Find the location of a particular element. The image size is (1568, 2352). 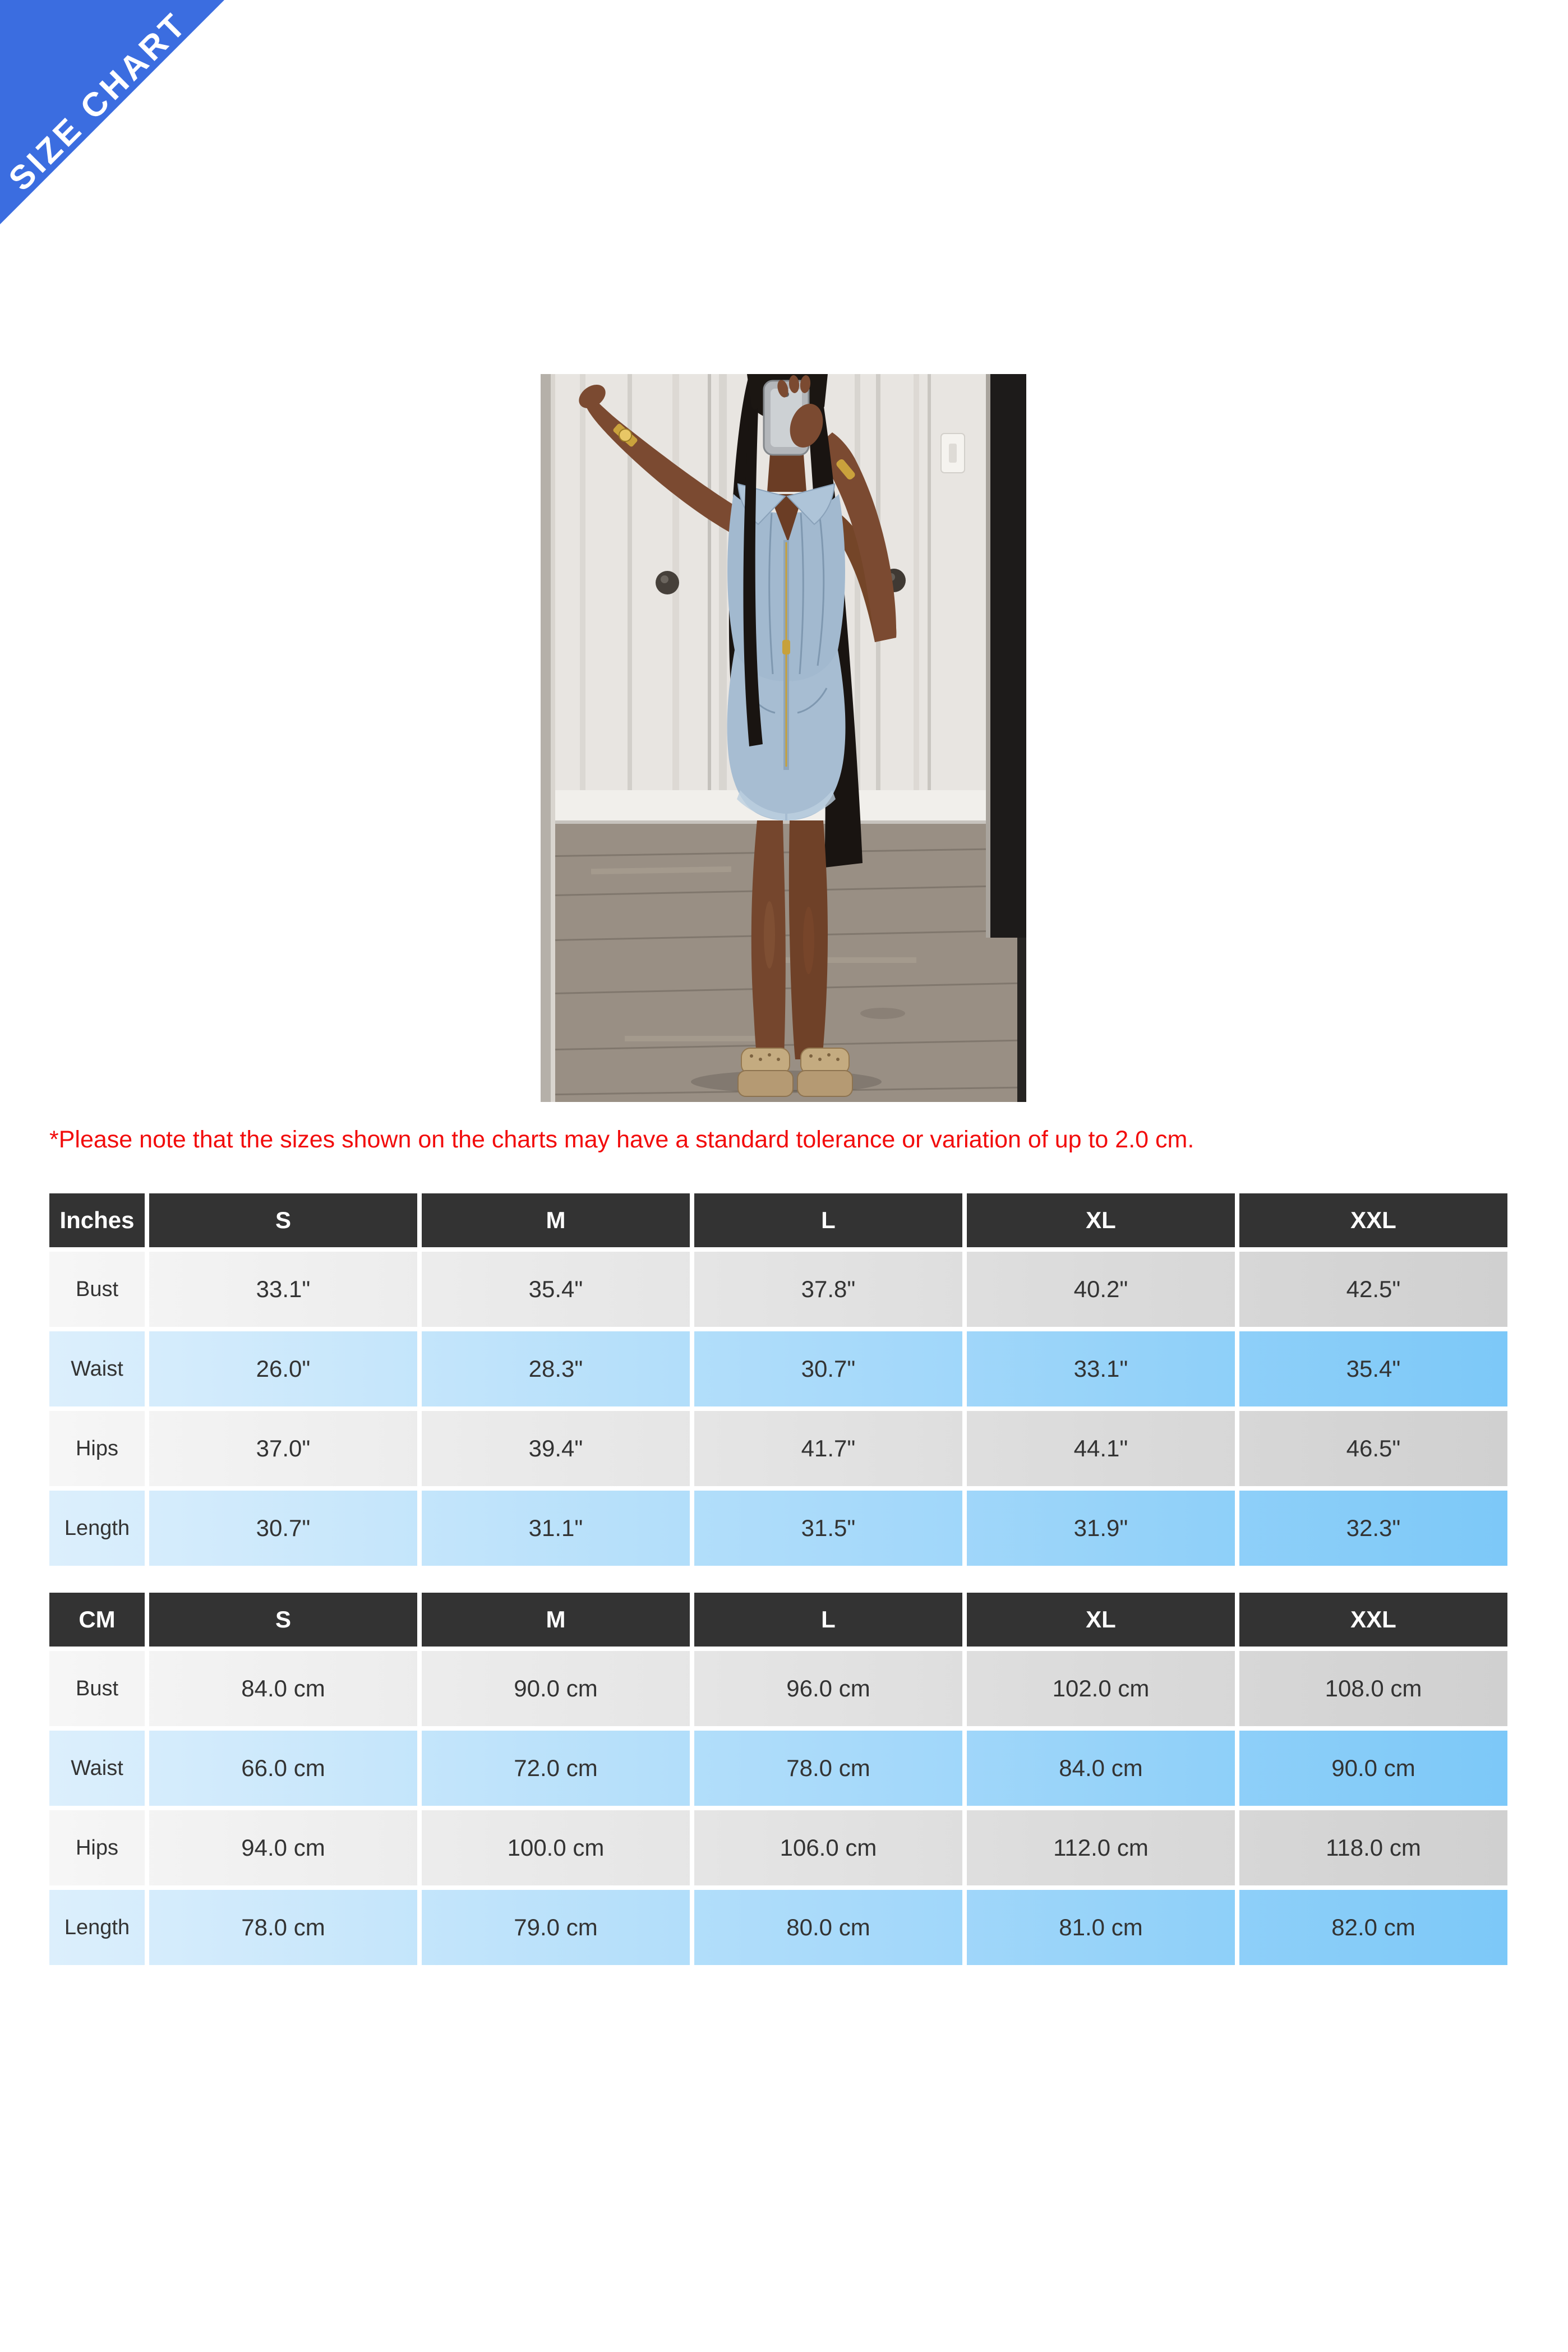

measurement-value: 66.0 cm is located at coordinates (285, 1768).